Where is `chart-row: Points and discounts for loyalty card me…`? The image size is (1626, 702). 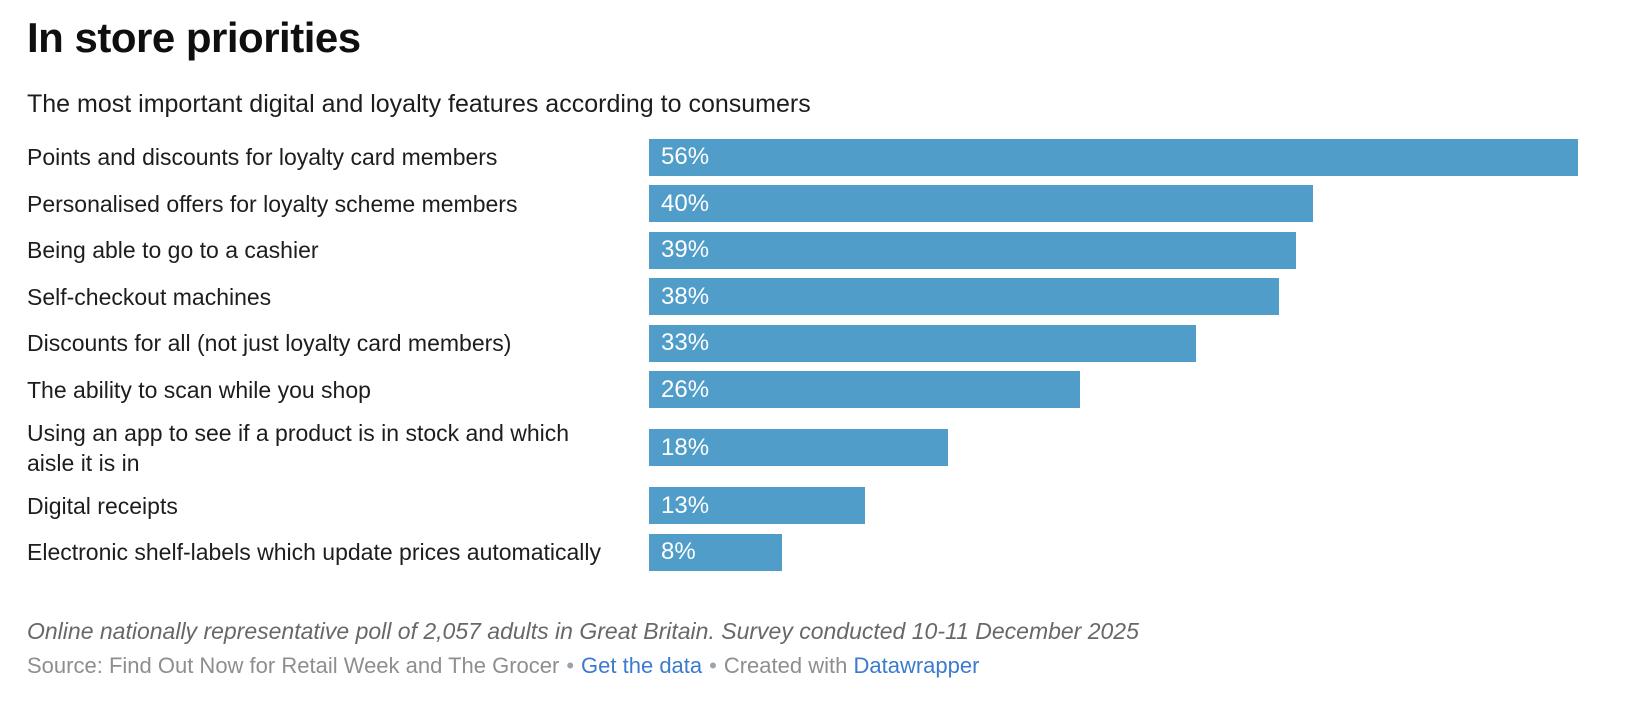 chart-row: Points and discounts for loyalty card me… is located at coordinates (813, 157).